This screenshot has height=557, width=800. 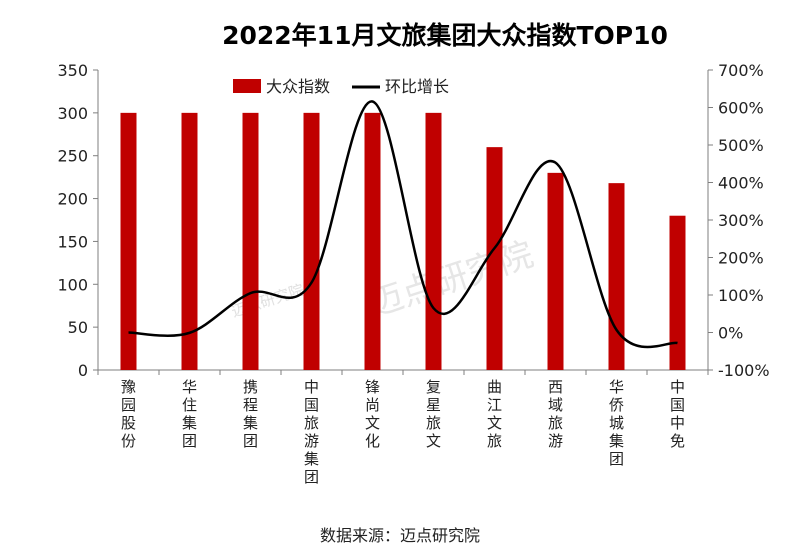 I want to click on left-tick-label: 0, so click(x=83, y=370).